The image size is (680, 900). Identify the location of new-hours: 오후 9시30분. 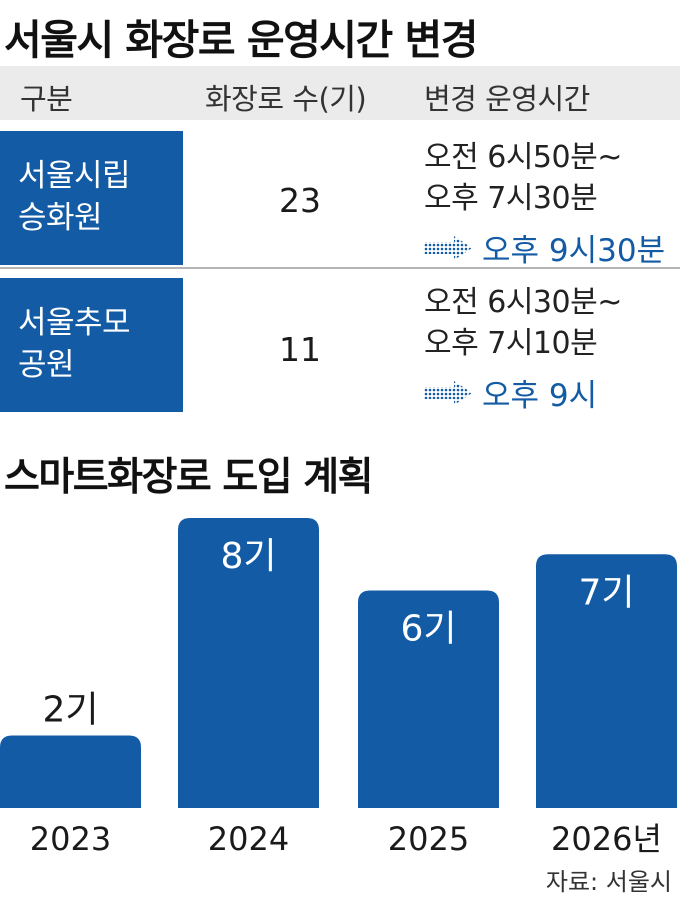
(544, 247).